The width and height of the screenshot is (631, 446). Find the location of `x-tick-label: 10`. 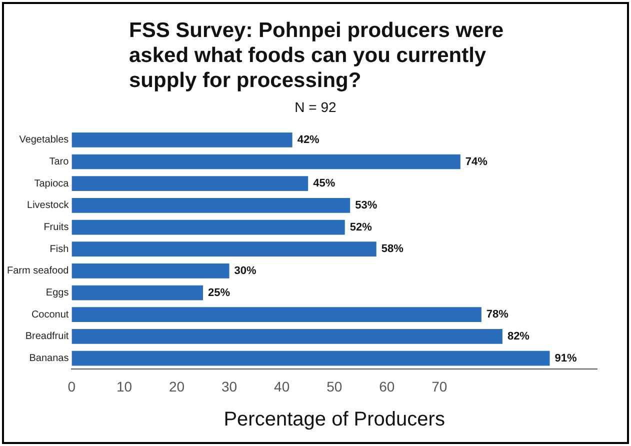

x-tick-label: 10 is located at coordinates (124, 386).